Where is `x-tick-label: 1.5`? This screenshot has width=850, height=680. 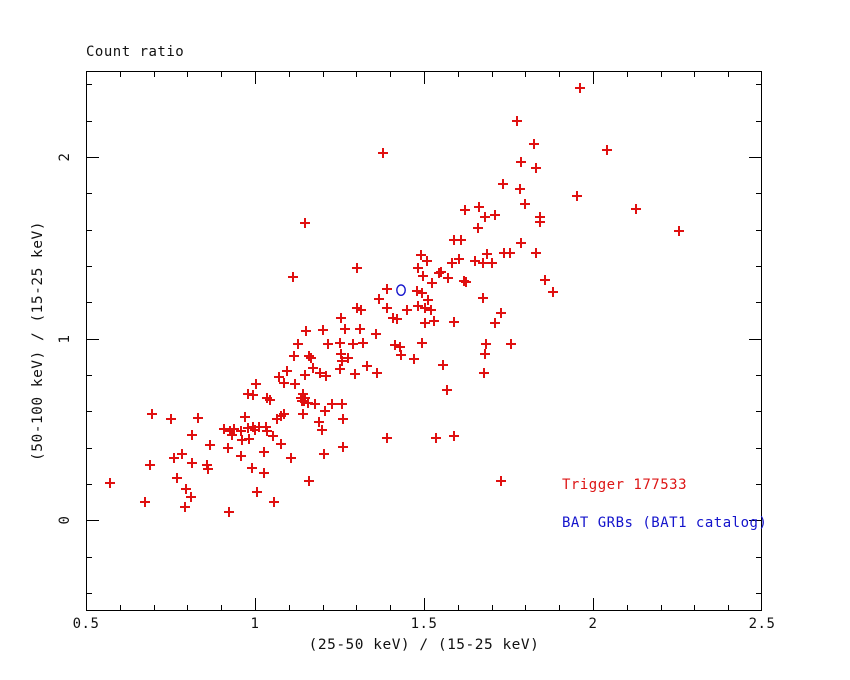
x-tick-label: 1.5 is located at coordinates (424, 624).